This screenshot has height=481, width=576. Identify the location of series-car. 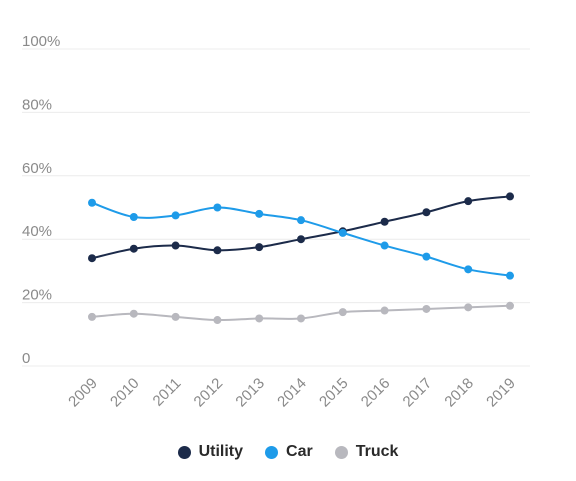
(301, 239).